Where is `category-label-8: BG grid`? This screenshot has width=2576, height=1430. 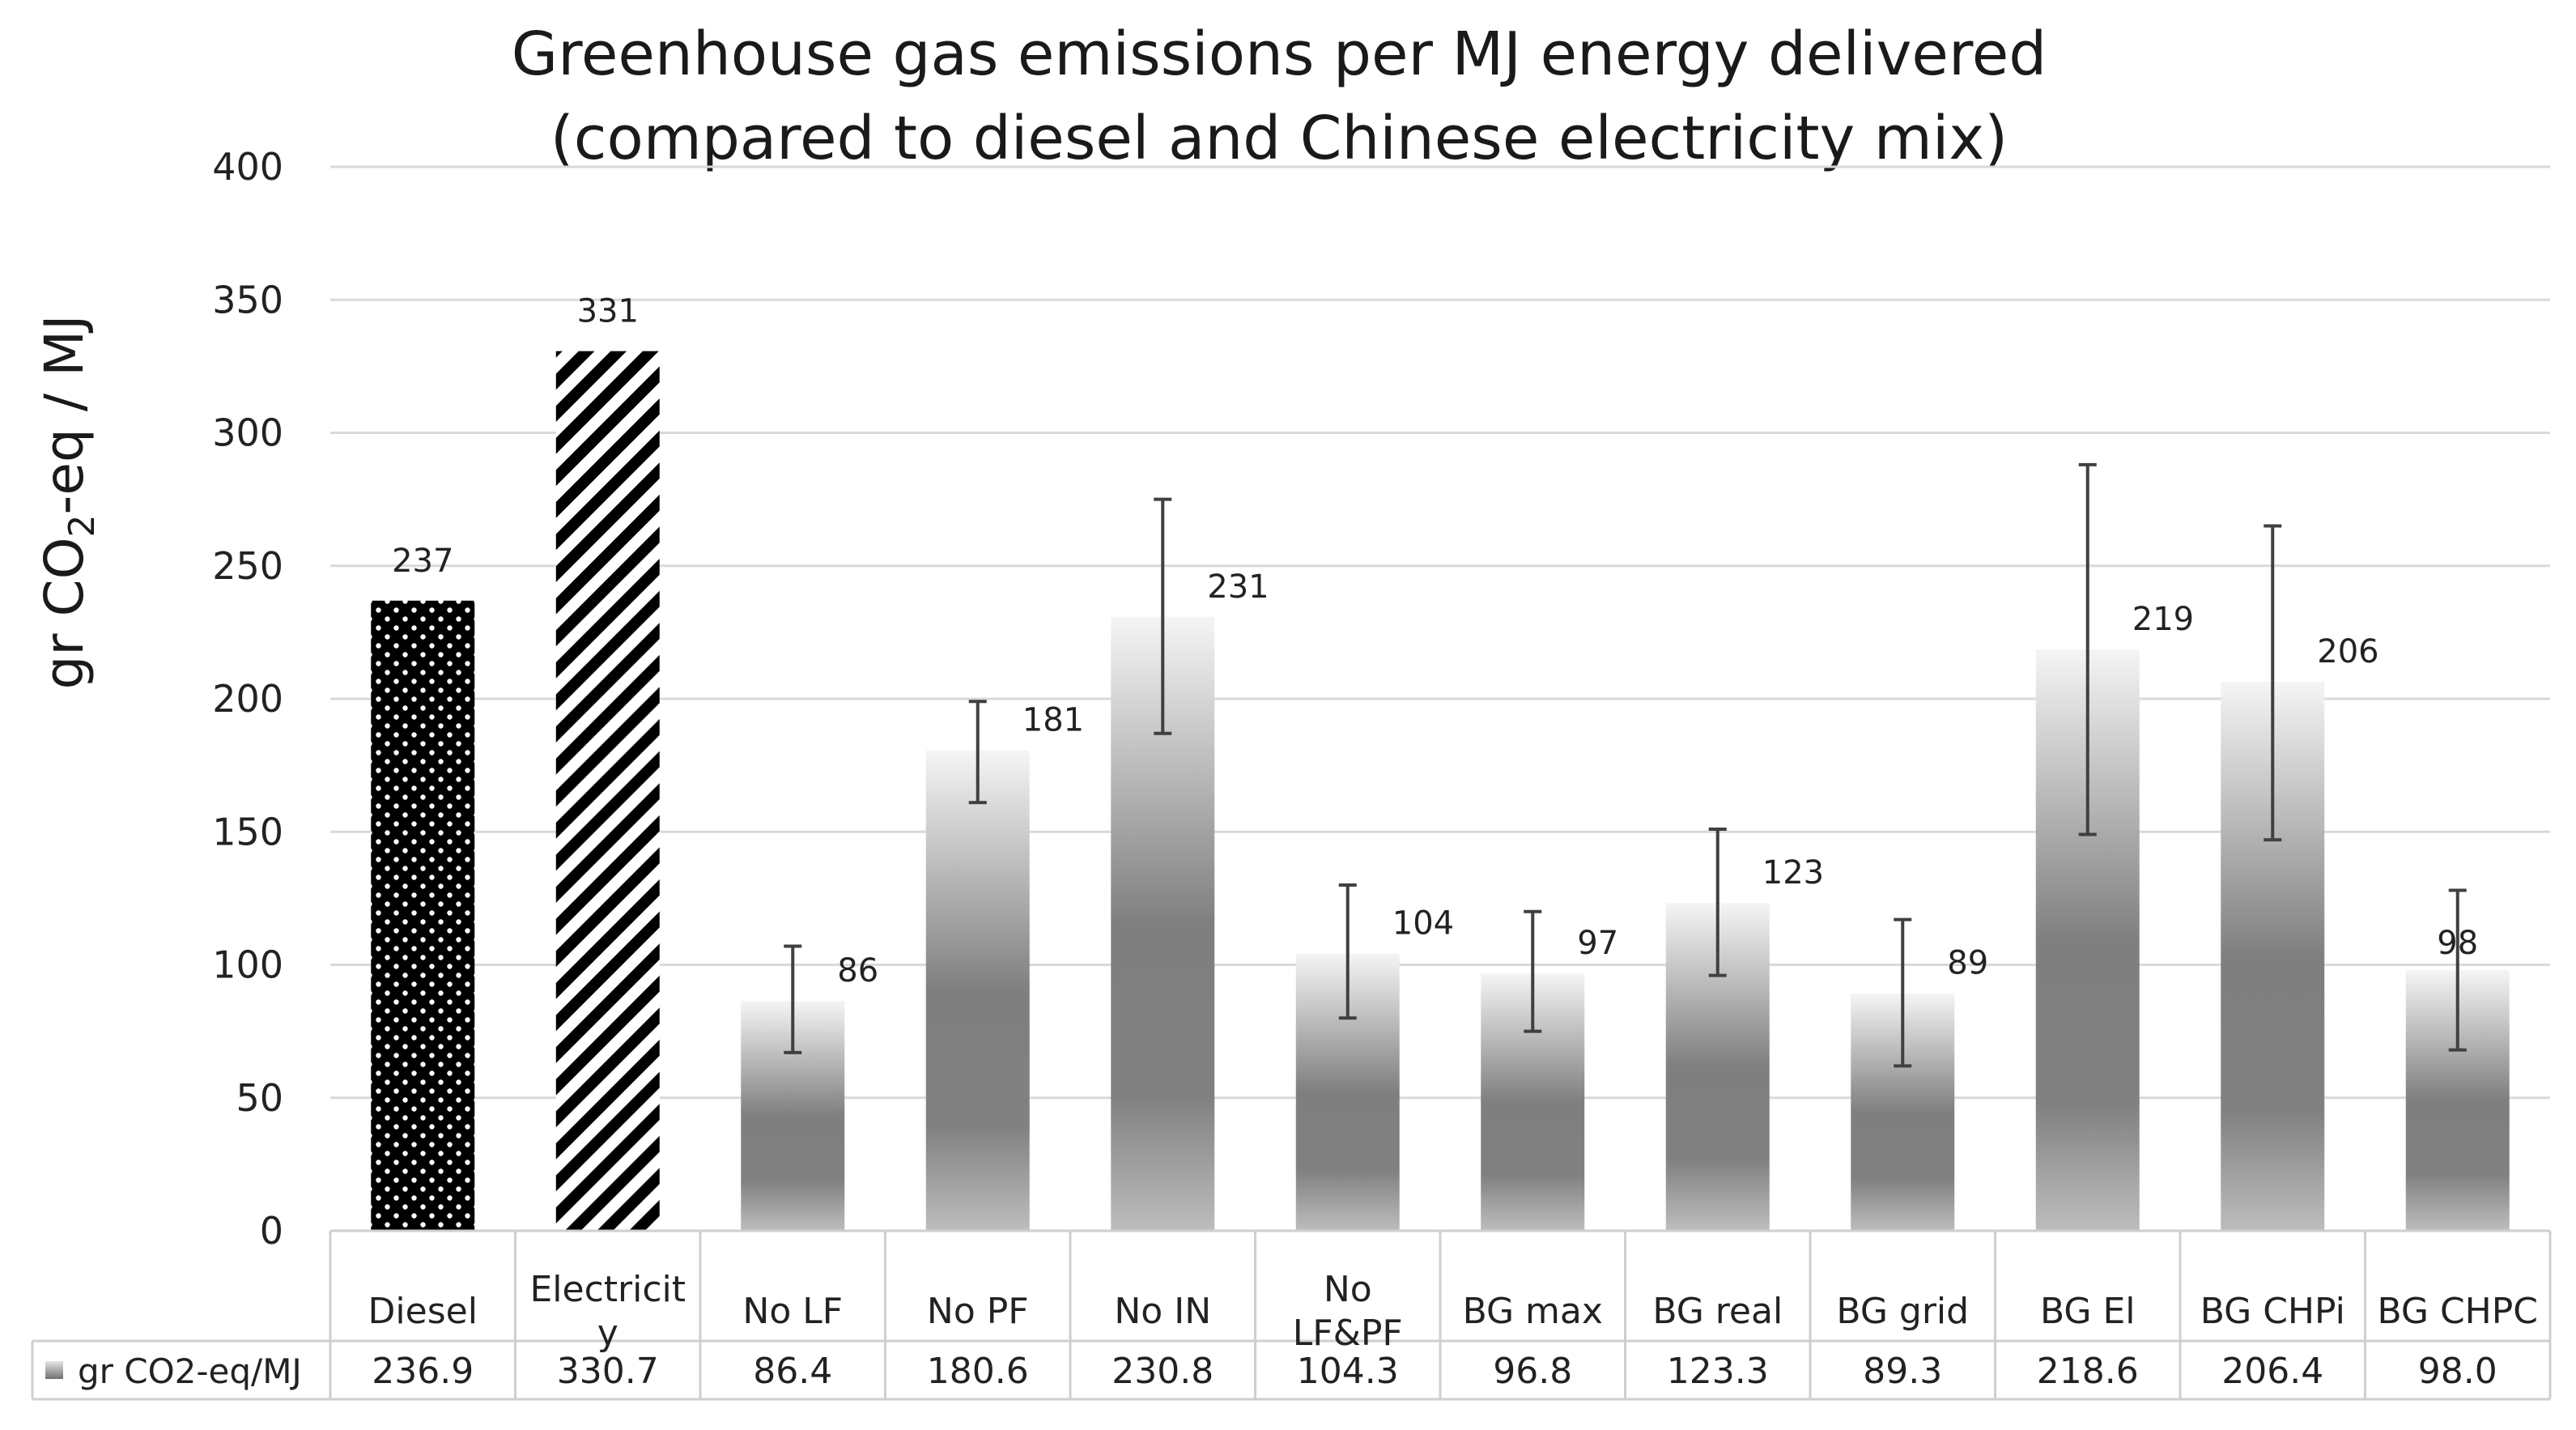
category-label-8: BG grid is located at coordinates (1902, 1311).